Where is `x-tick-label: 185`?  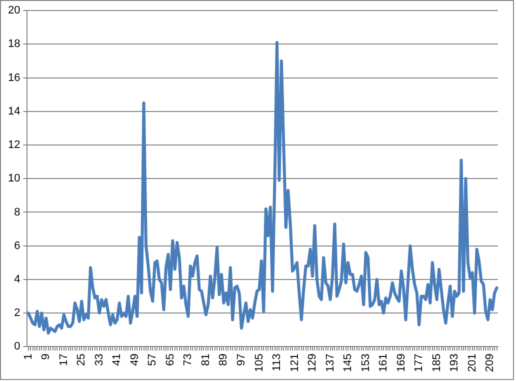
x-tick-label: 185 is located at coordinates (436, 363).